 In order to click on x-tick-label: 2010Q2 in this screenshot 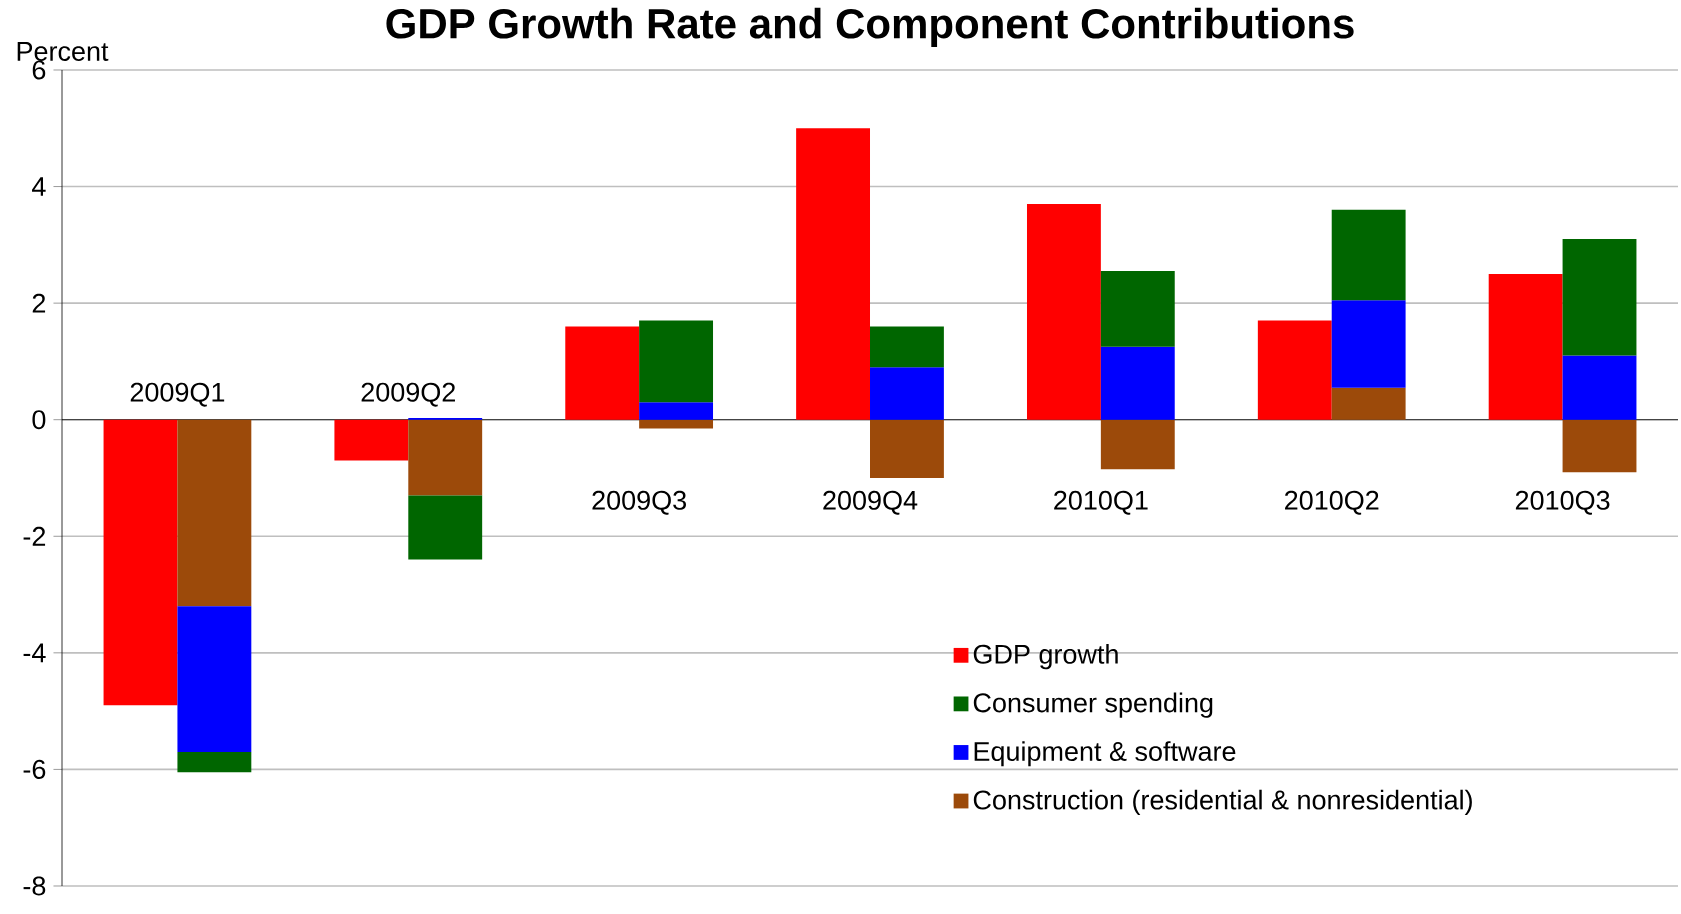, I will do `click(1332, 502)`.